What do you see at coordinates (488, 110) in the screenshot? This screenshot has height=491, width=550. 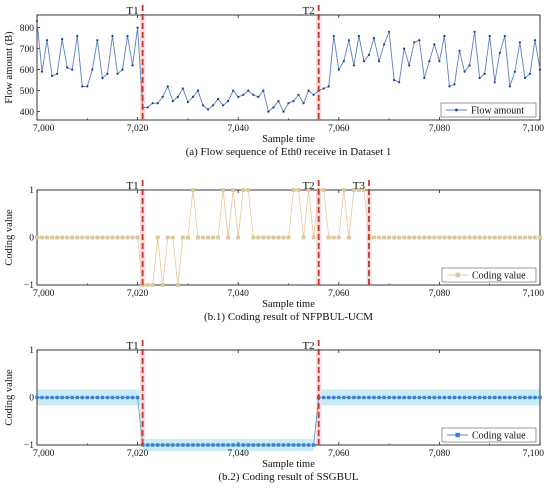 I see `chart-0-legend-box` at bounding box center [488, 110].